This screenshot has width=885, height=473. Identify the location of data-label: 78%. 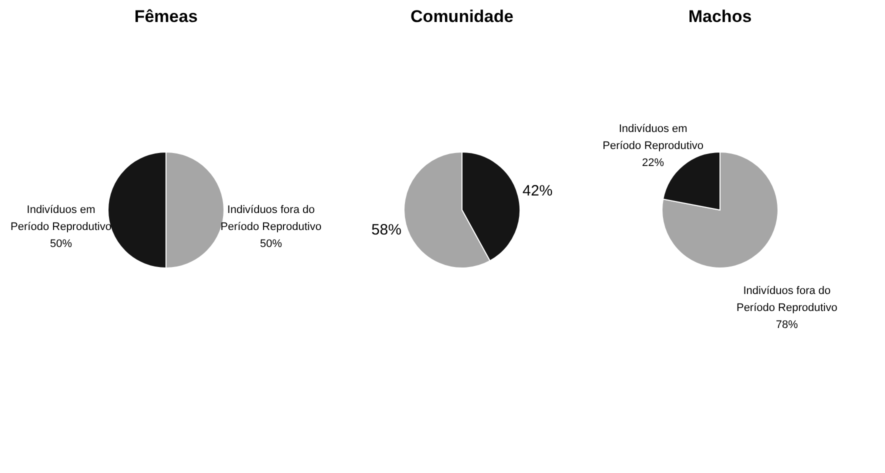
(787, 324).